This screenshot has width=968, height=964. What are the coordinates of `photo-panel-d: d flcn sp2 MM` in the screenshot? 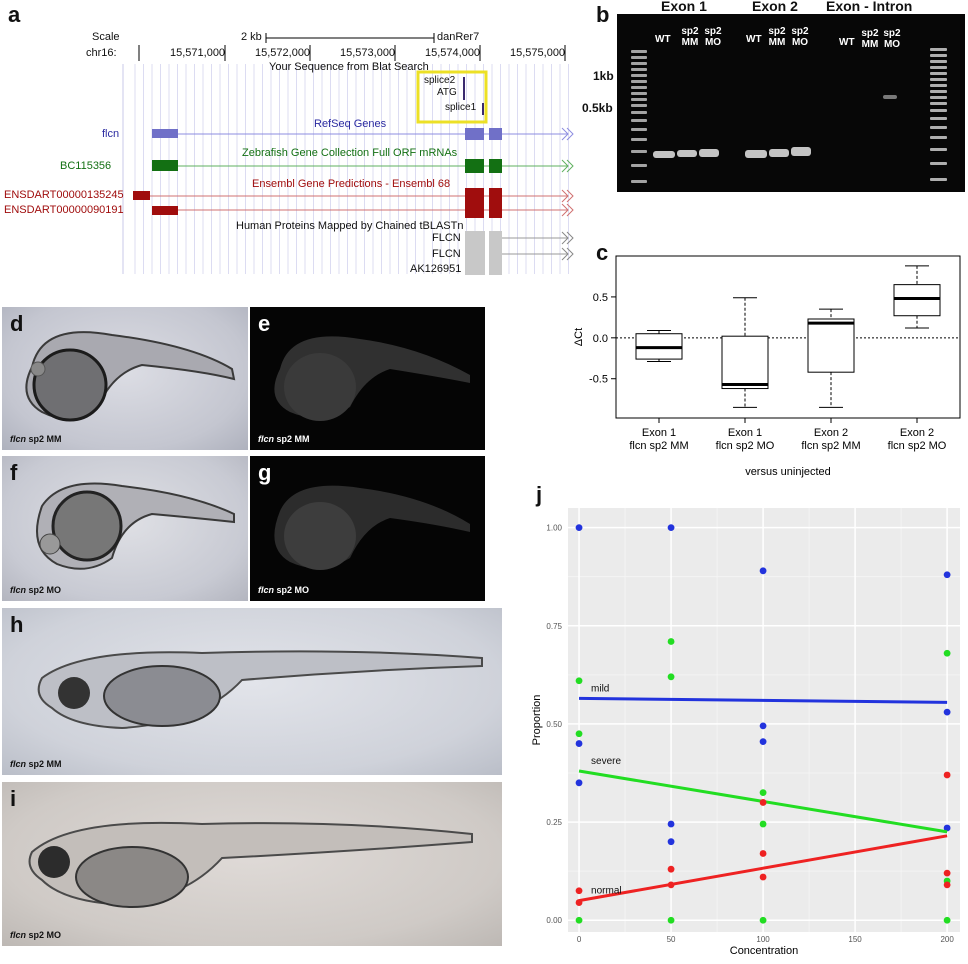 It's located at (125, 378).